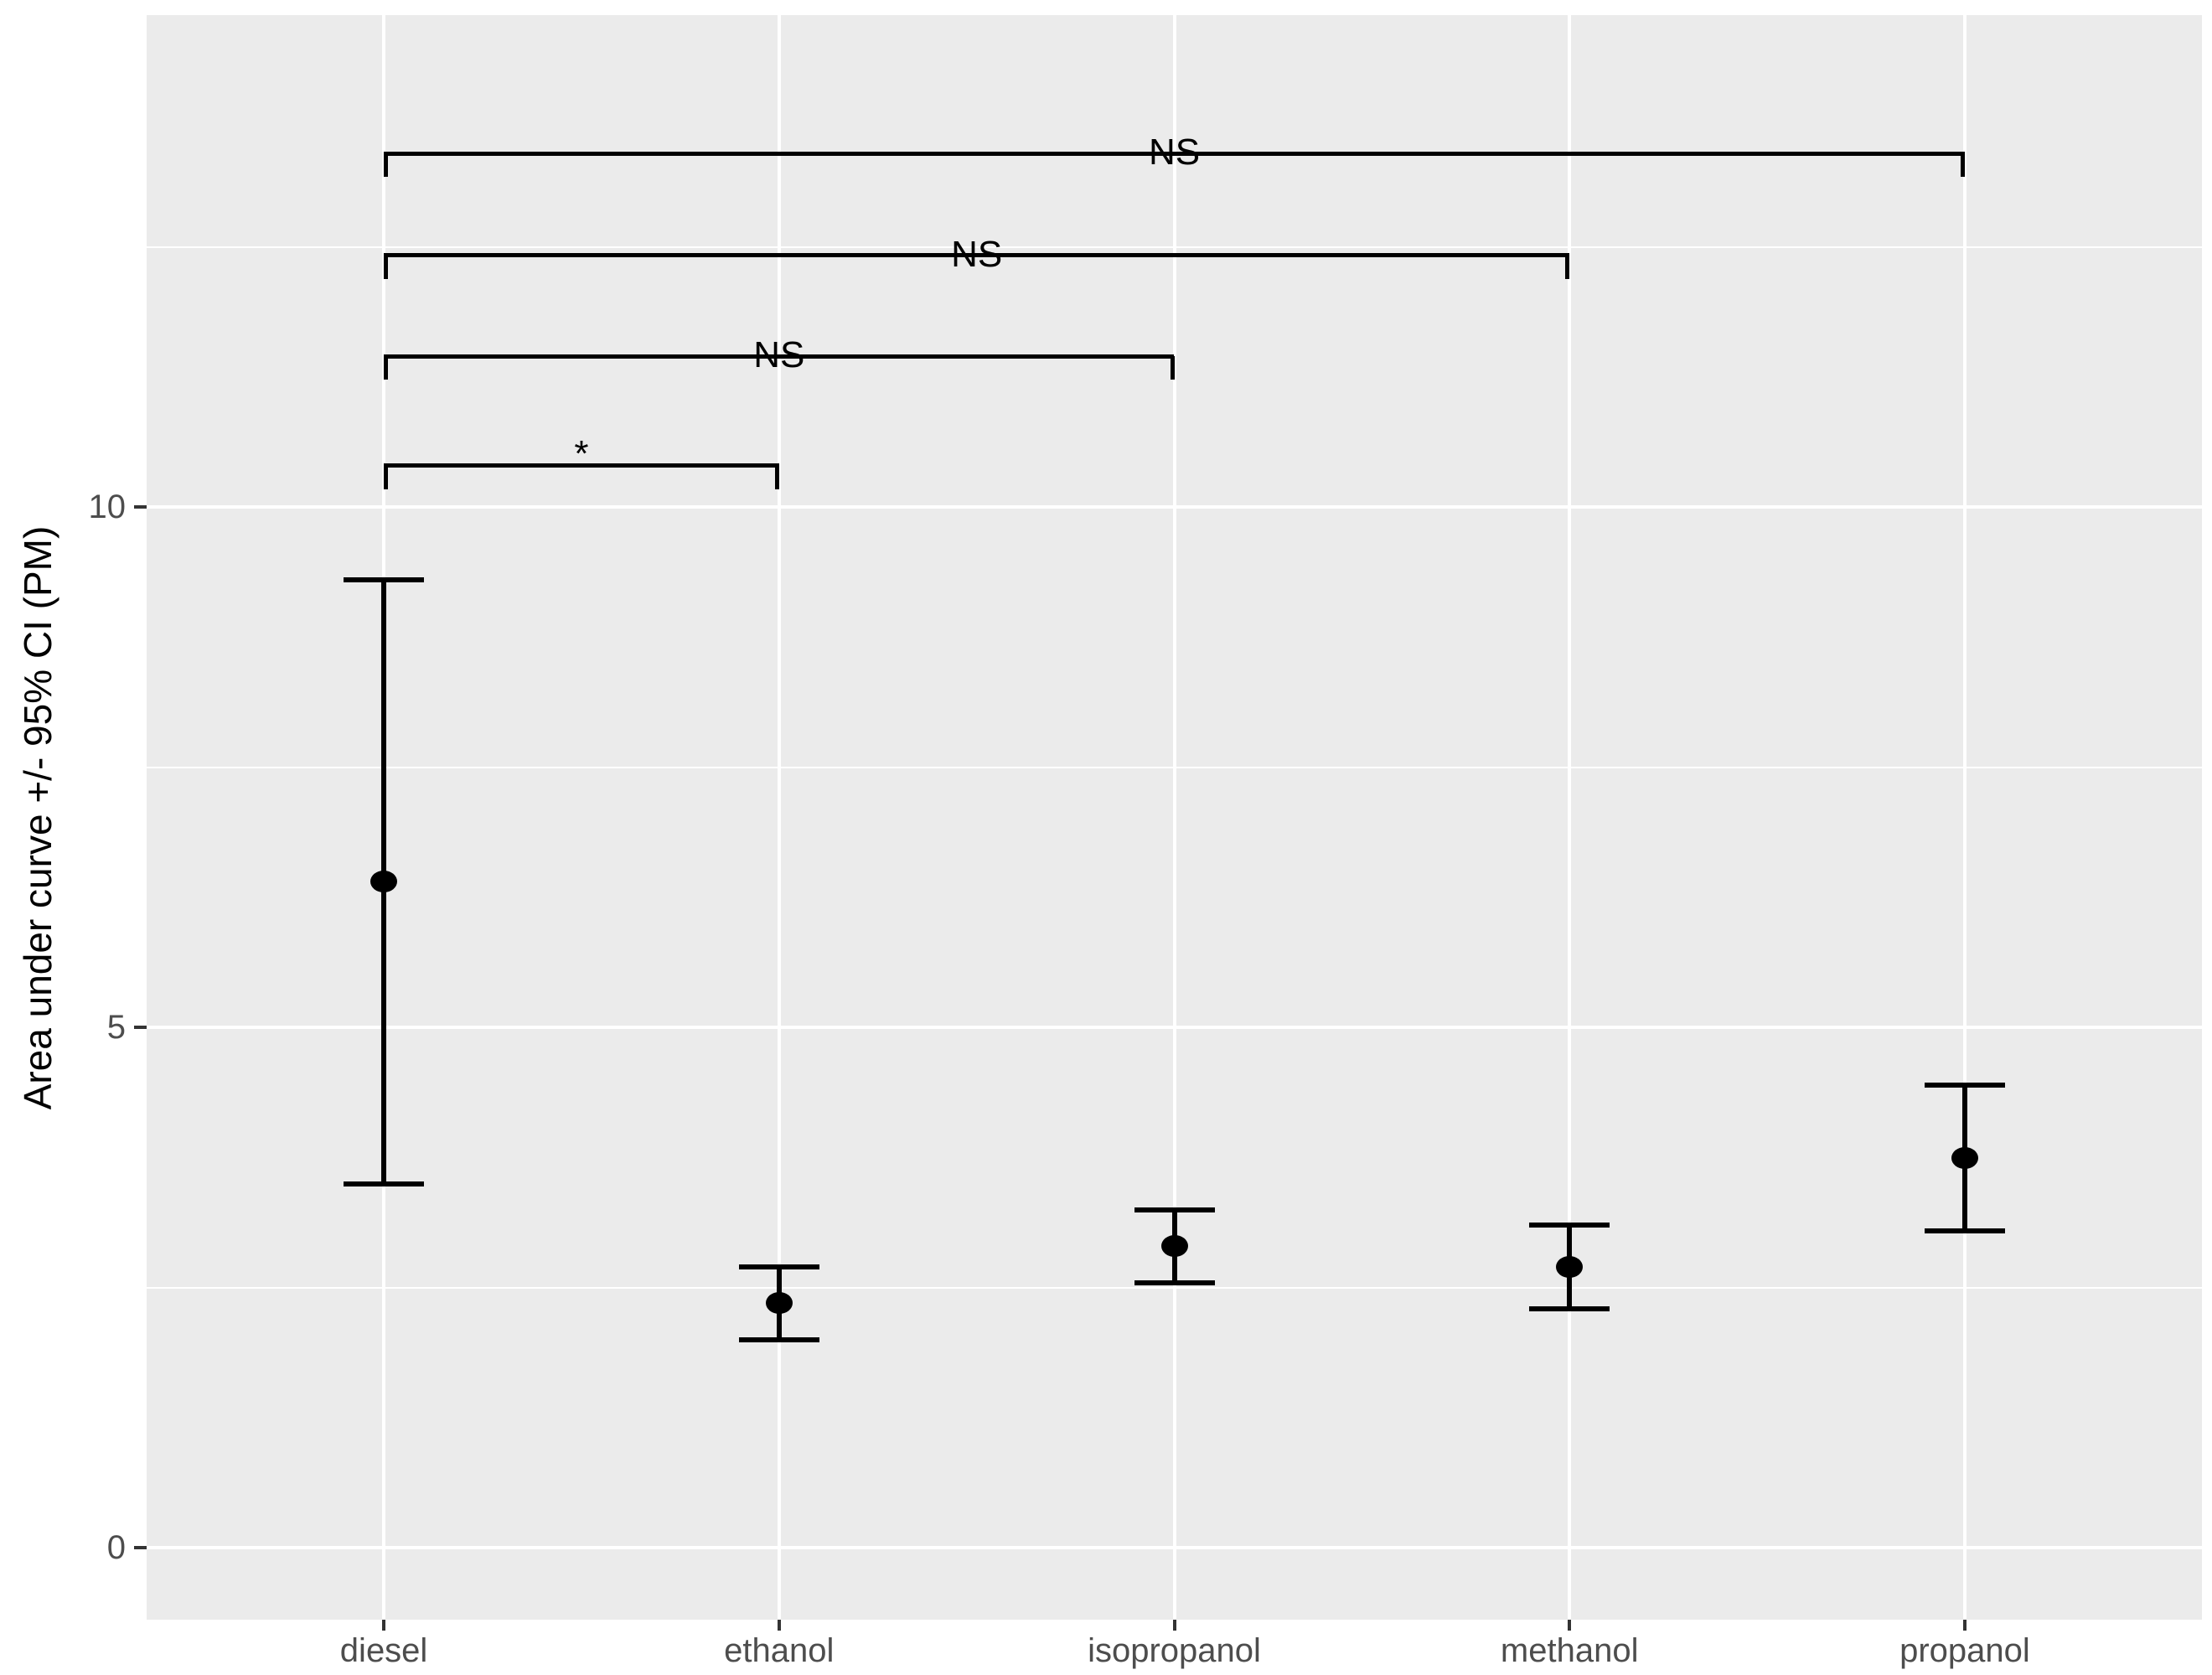  I want to click on errorbar-cap-lower-diesel, so click(384, 1183).